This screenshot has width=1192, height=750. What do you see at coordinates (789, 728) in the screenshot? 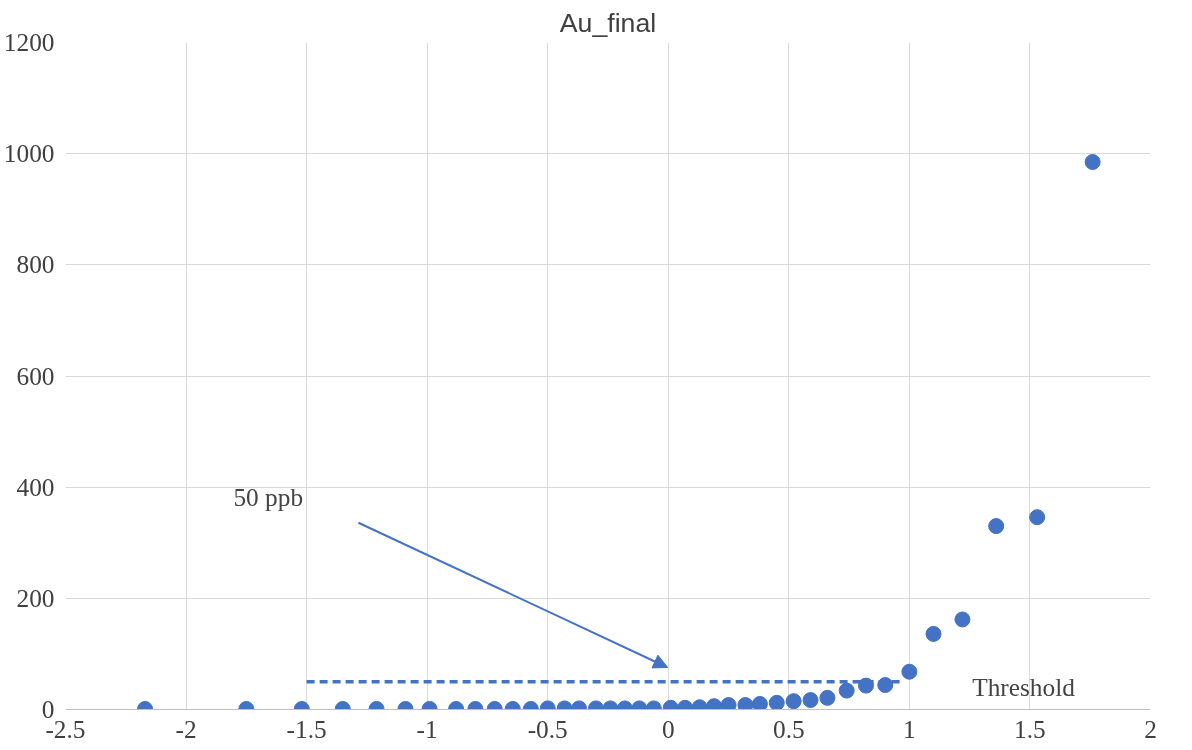
I see `x-tick-label: 0.5` at bounding box center [789, 728].